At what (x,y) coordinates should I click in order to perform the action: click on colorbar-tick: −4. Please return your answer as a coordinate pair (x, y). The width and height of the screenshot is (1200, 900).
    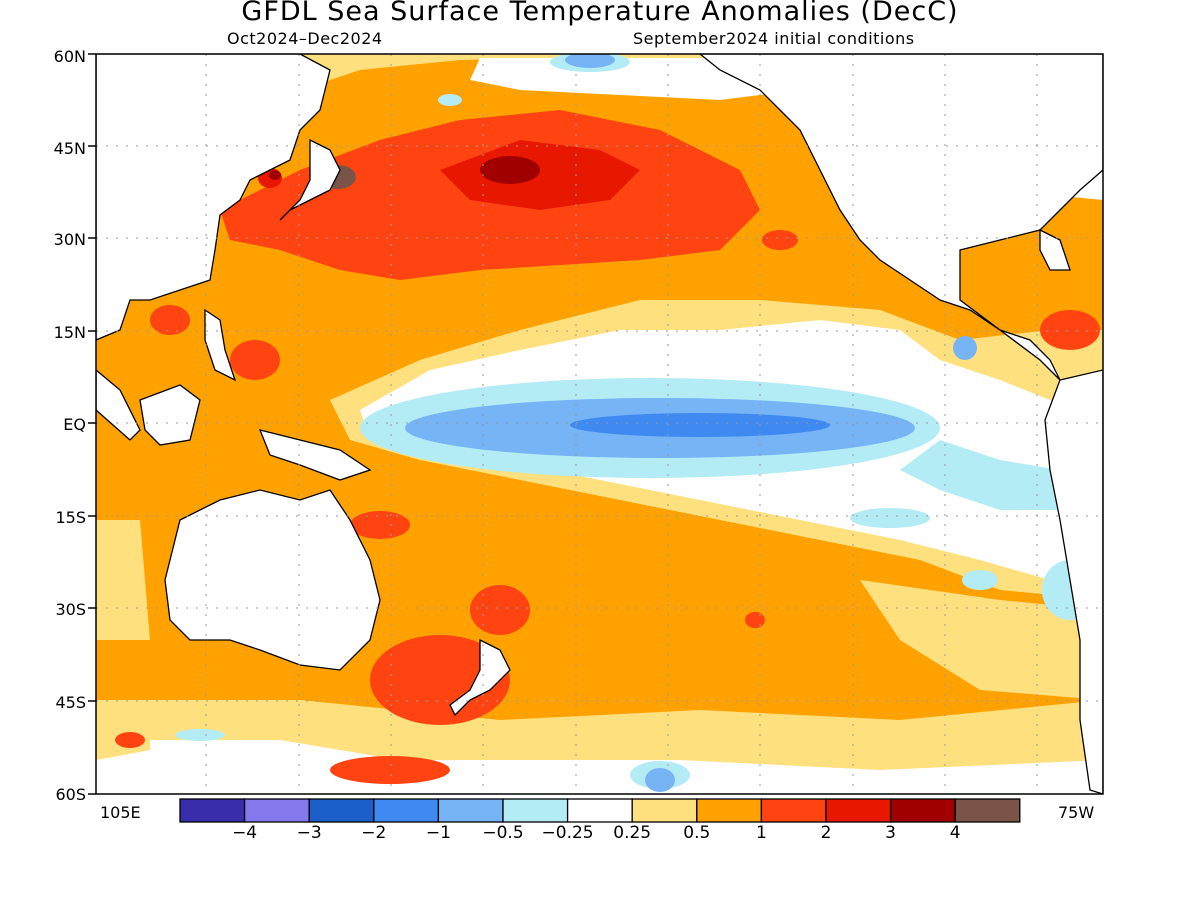
    Looking at the image, I should click on (245, 833).